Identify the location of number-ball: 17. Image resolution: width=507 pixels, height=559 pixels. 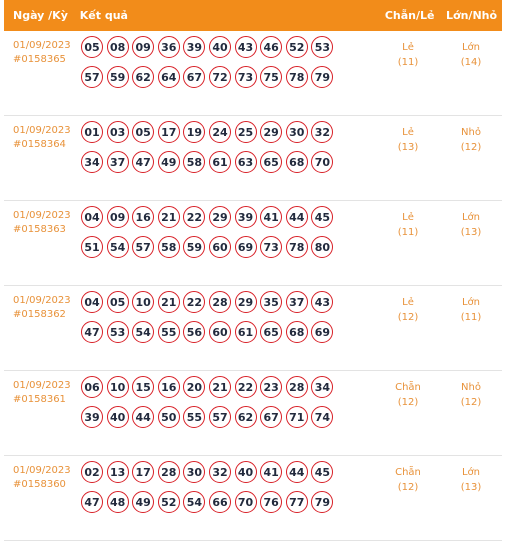
(143, 472).